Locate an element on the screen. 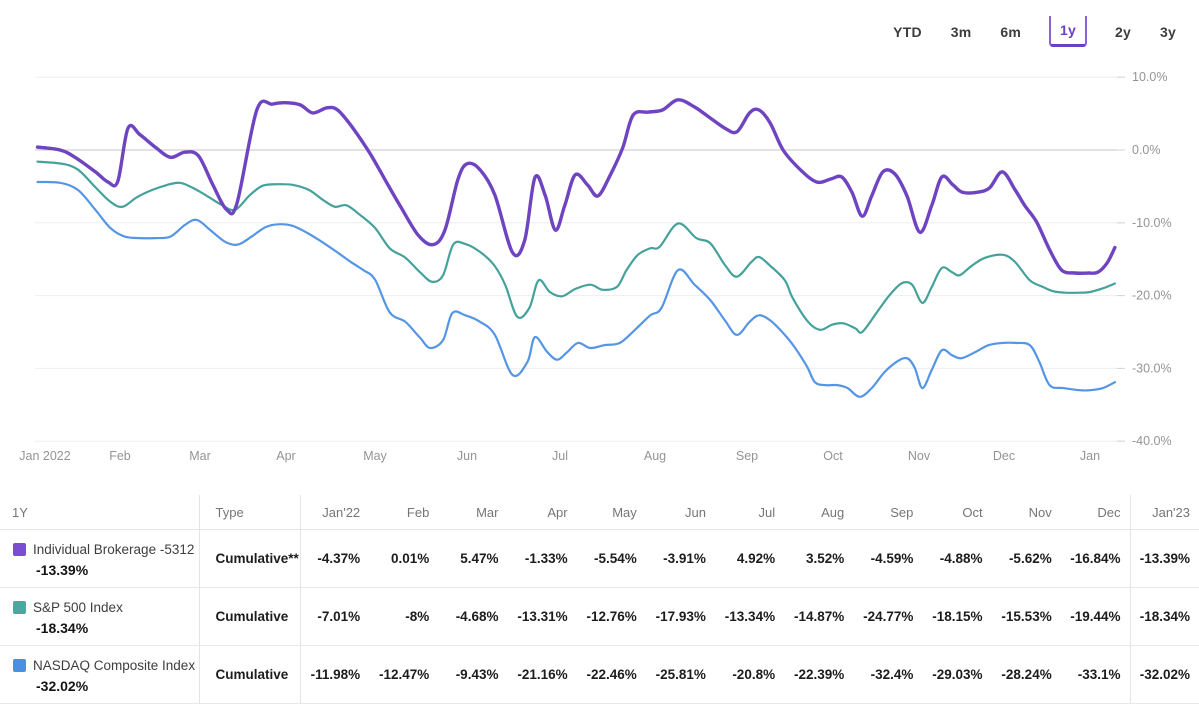  monthly-return-cell: -24.77% is located at coordinates (888, 616).